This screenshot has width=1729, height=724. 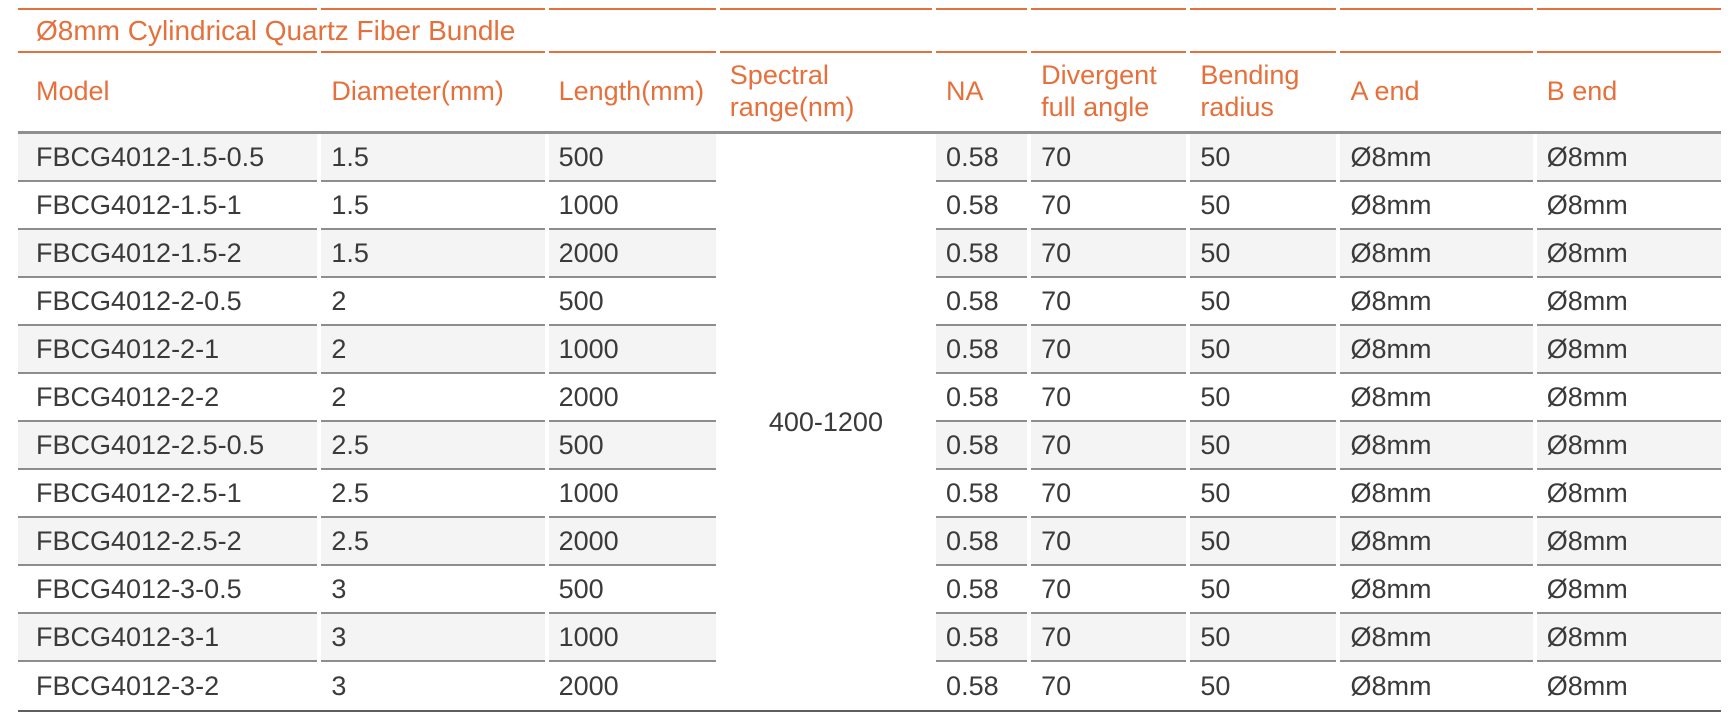 I want to click on column-header-diameter: Diameter(mm), so click(x=417, y=91).